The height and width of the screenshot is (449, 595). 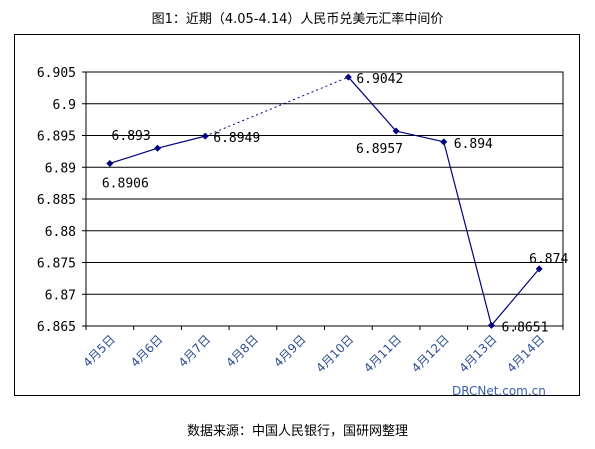 I want to click on series-gap-segment, so click(x=277, y=106).